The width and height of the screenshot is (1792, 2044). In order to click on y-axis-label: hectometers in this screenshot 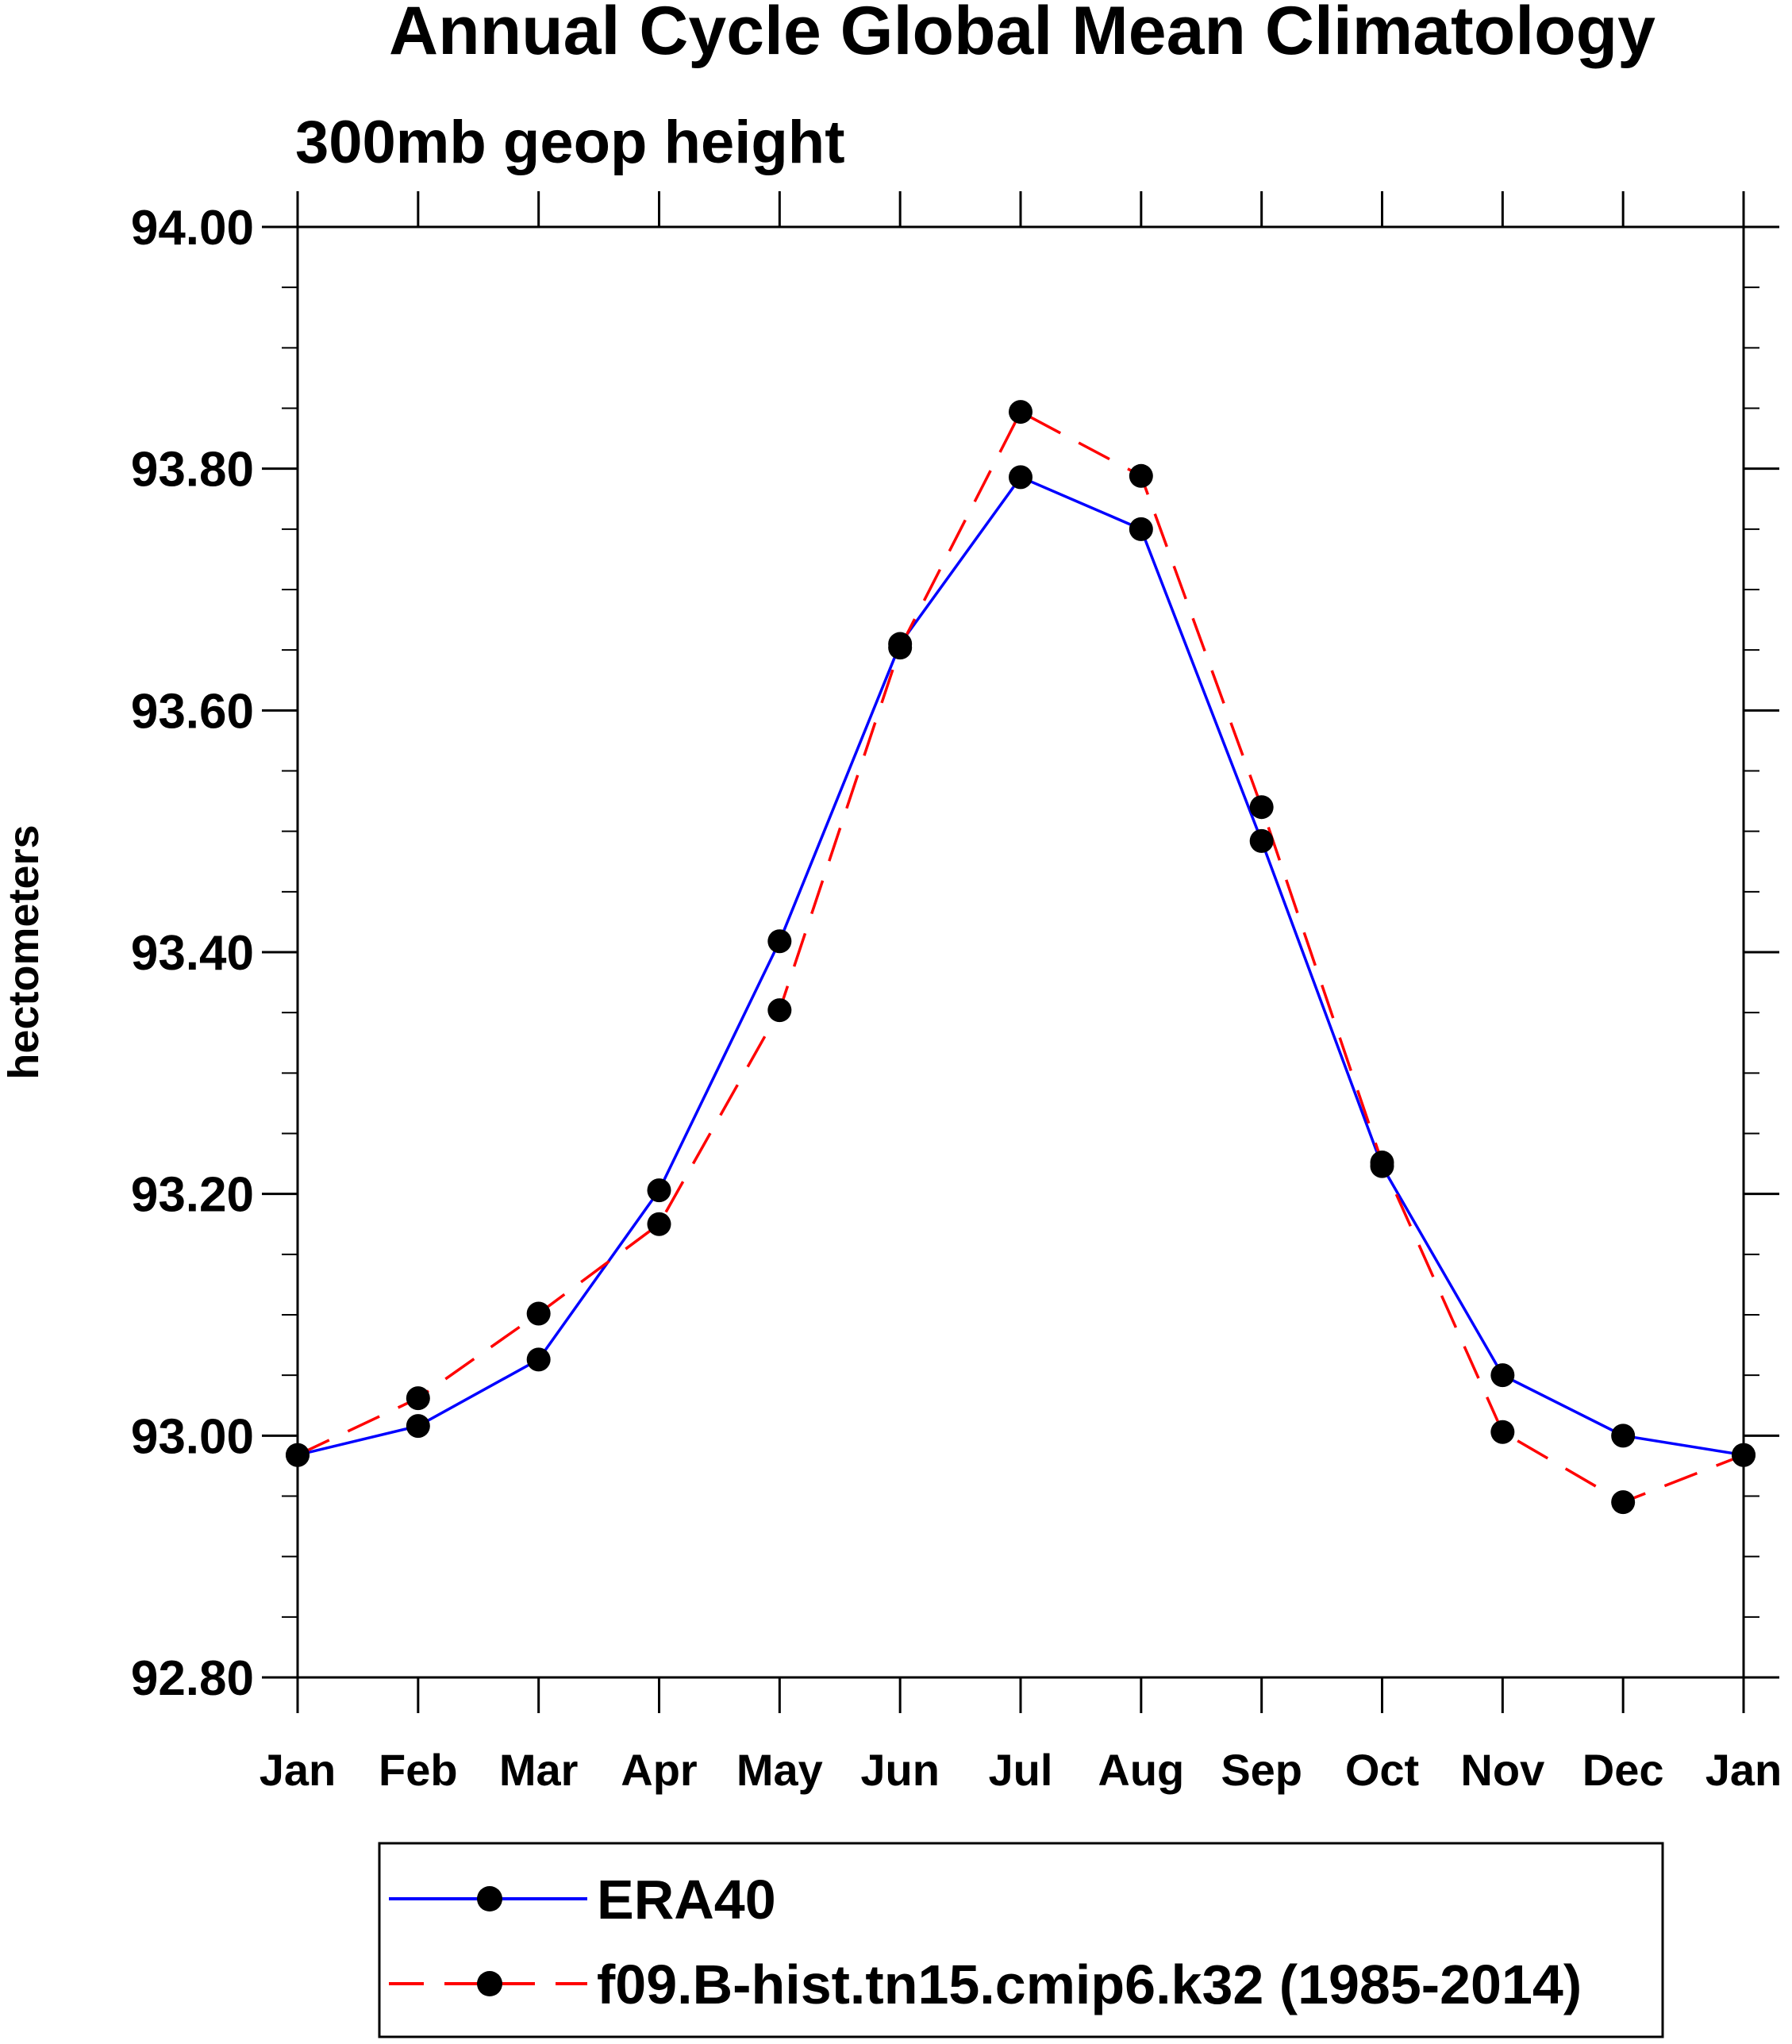, I will do `click(24, 951)`.